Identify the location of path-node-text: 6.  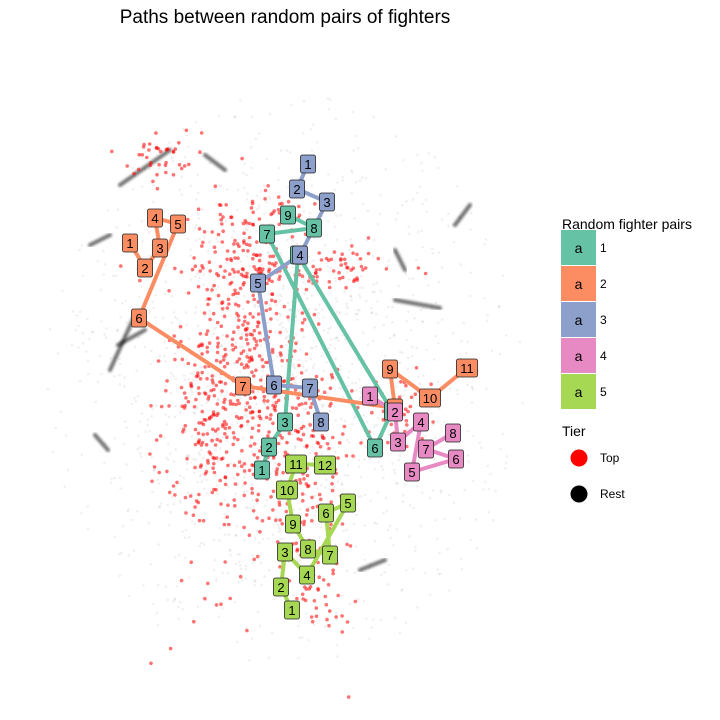
(138, 318).